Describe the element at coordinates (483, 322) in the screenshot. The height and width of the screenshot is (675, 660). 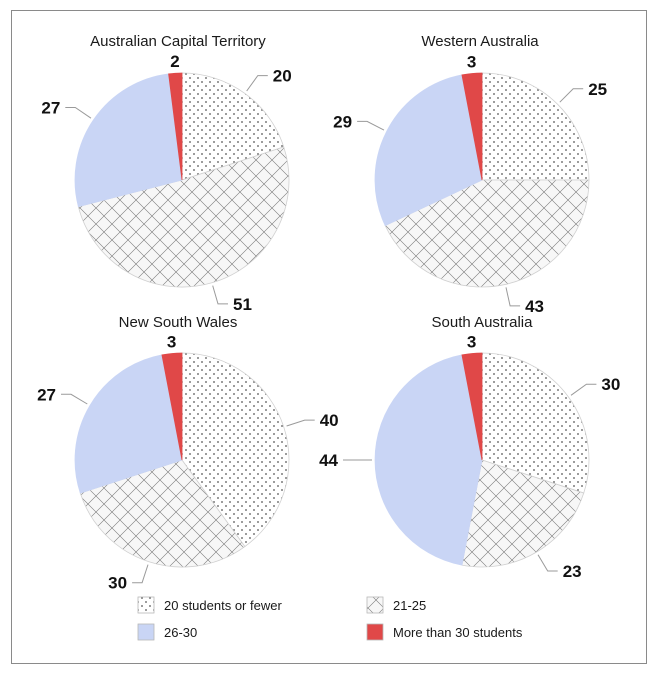
I see `pie-title: South Australia` at that location.